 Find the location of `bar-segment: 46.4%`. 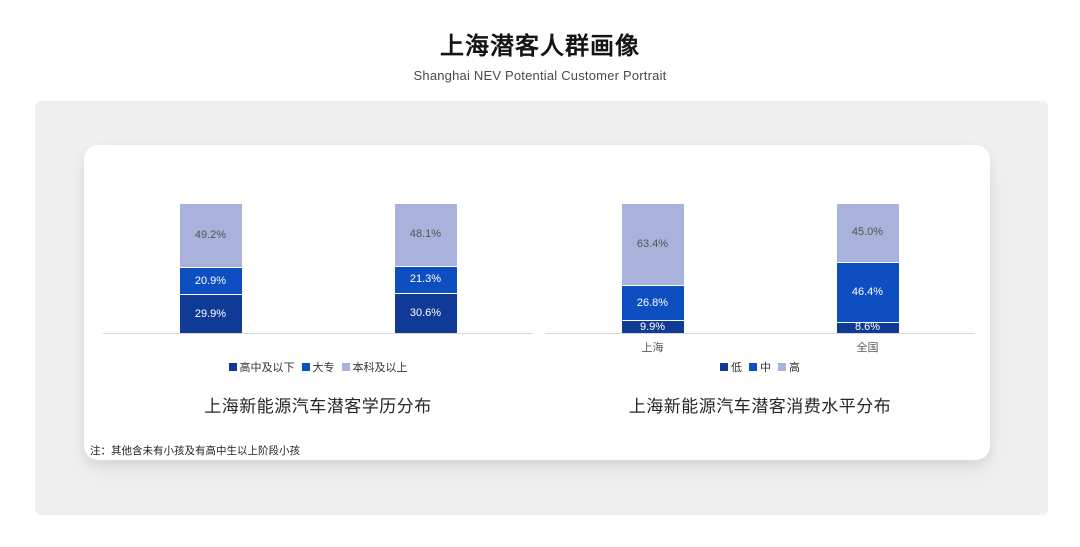

bar-segment: 46.4% is located at coordinates (867, 291).